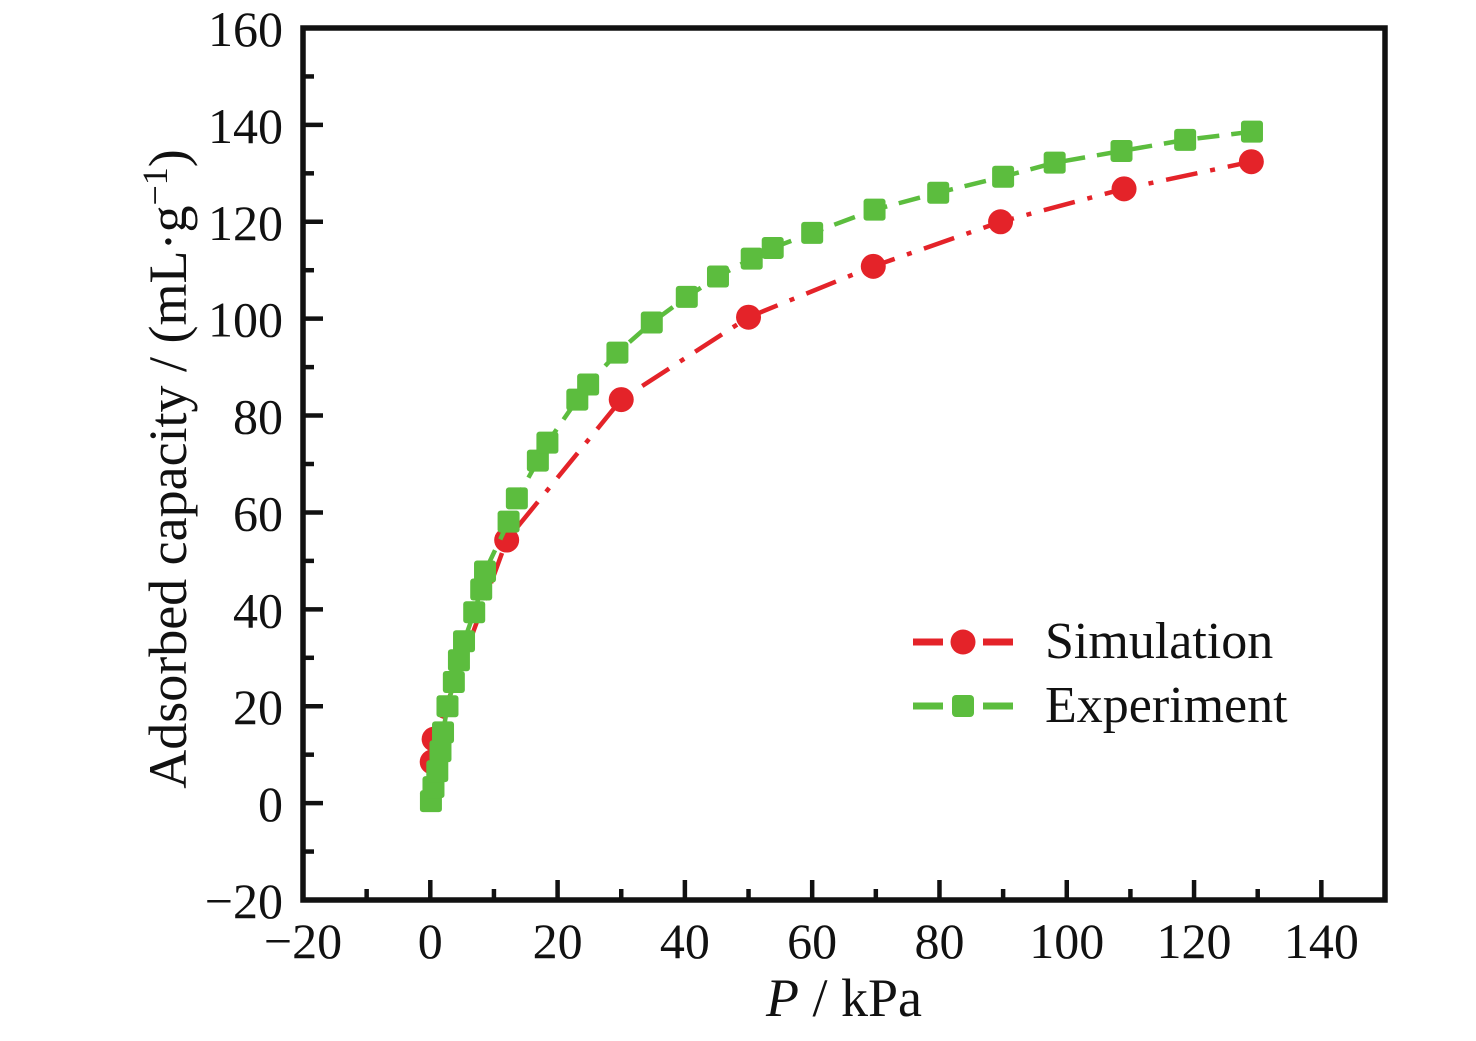  Describe the element at coordinates (1321, 941) in the screenshot. I see `x-tick-label: 140` at that location.